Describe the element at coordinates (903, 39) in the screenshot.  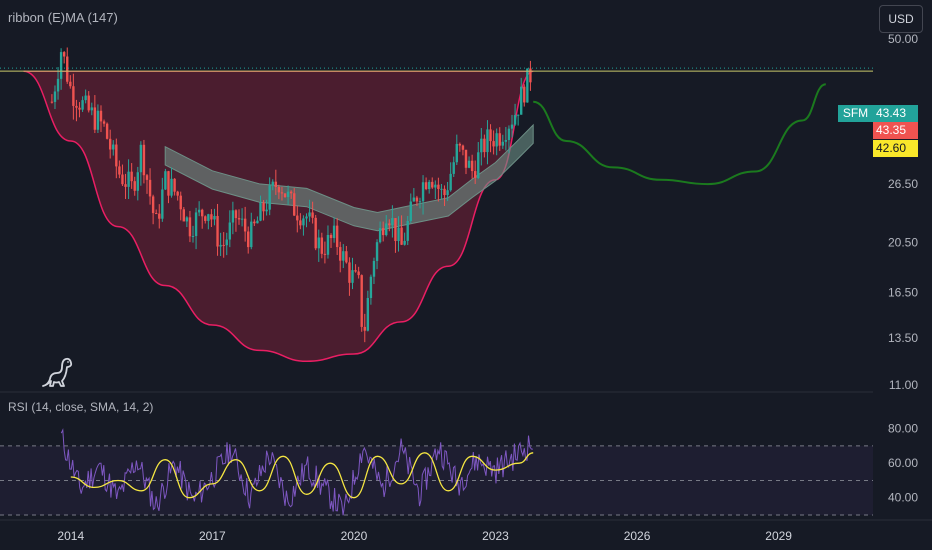
I see `price-tick-label: 50.00` at that location.